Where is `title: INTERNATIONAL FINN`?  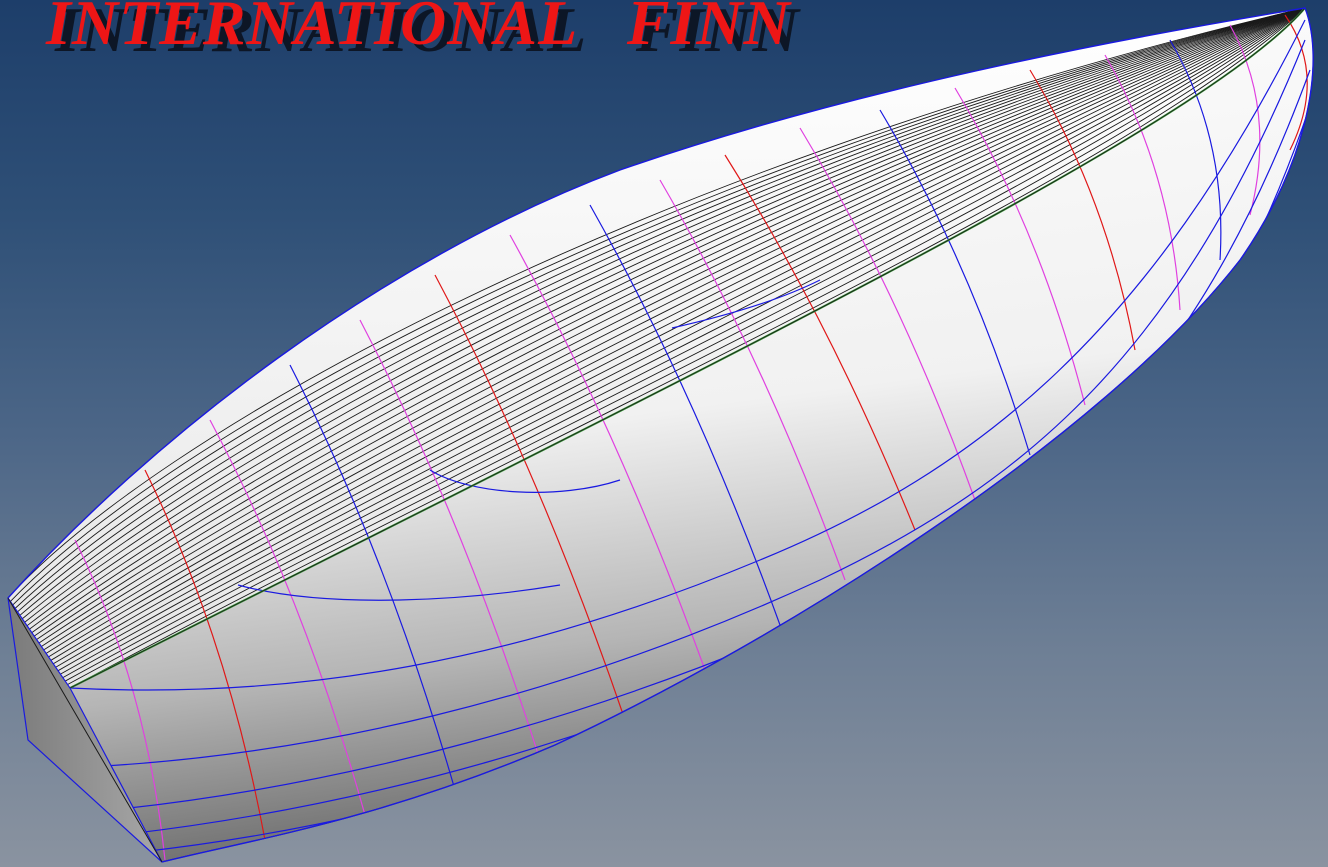 title: INTERNATIONAL FINN is located at coordinates (418, 29).